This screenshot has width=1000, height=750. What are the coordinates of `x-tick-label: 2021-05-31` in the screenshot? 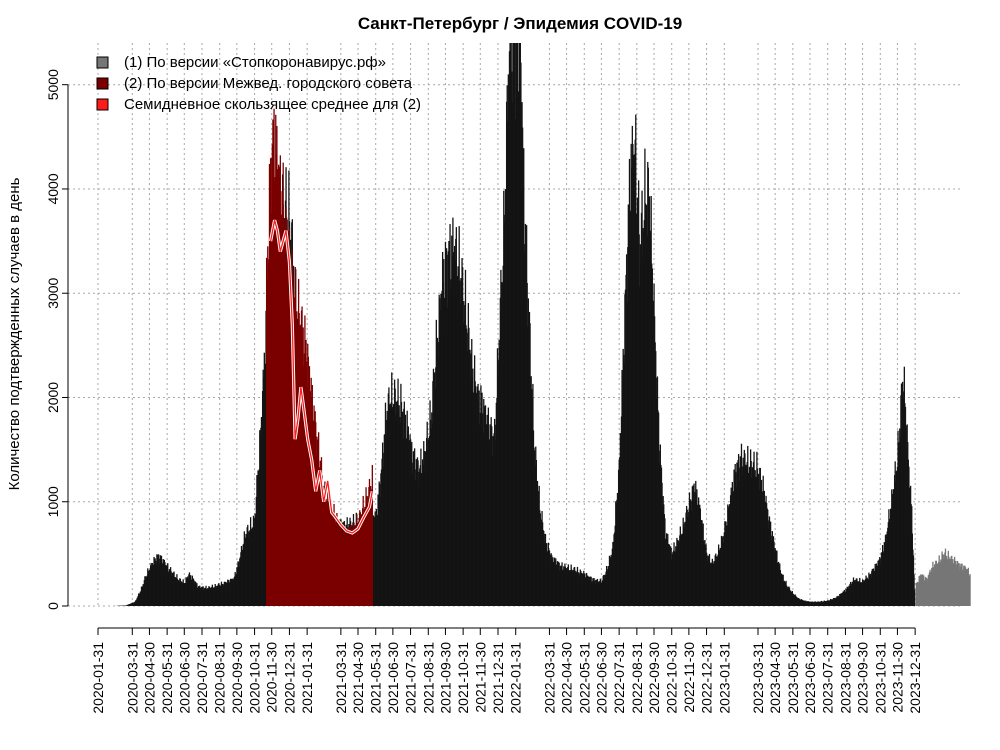 It's located at (376, 678).